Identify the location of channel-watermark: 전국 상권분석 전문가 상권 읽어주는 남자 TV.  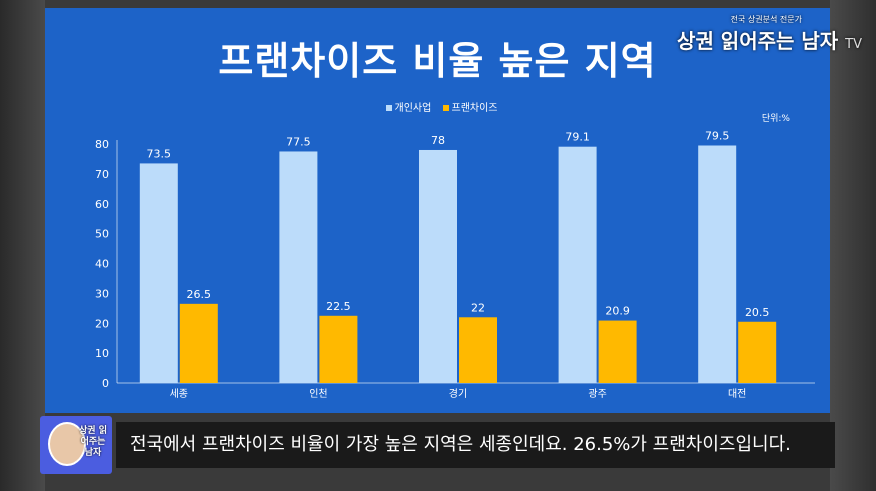
(769, 34).